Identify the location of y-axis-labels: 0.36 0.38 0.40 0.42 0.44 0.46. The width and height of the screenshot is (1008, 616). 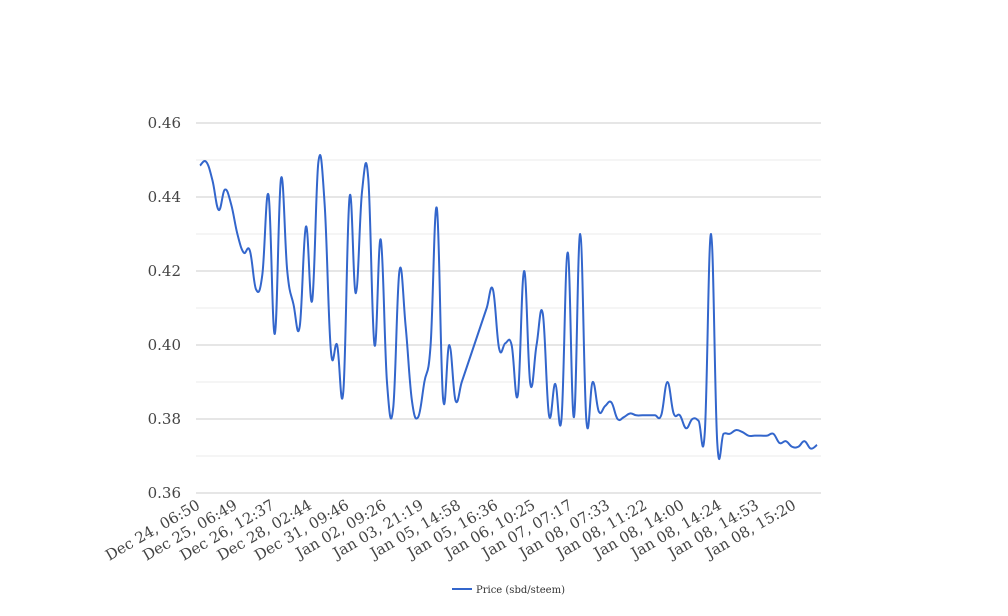
(164, 308).